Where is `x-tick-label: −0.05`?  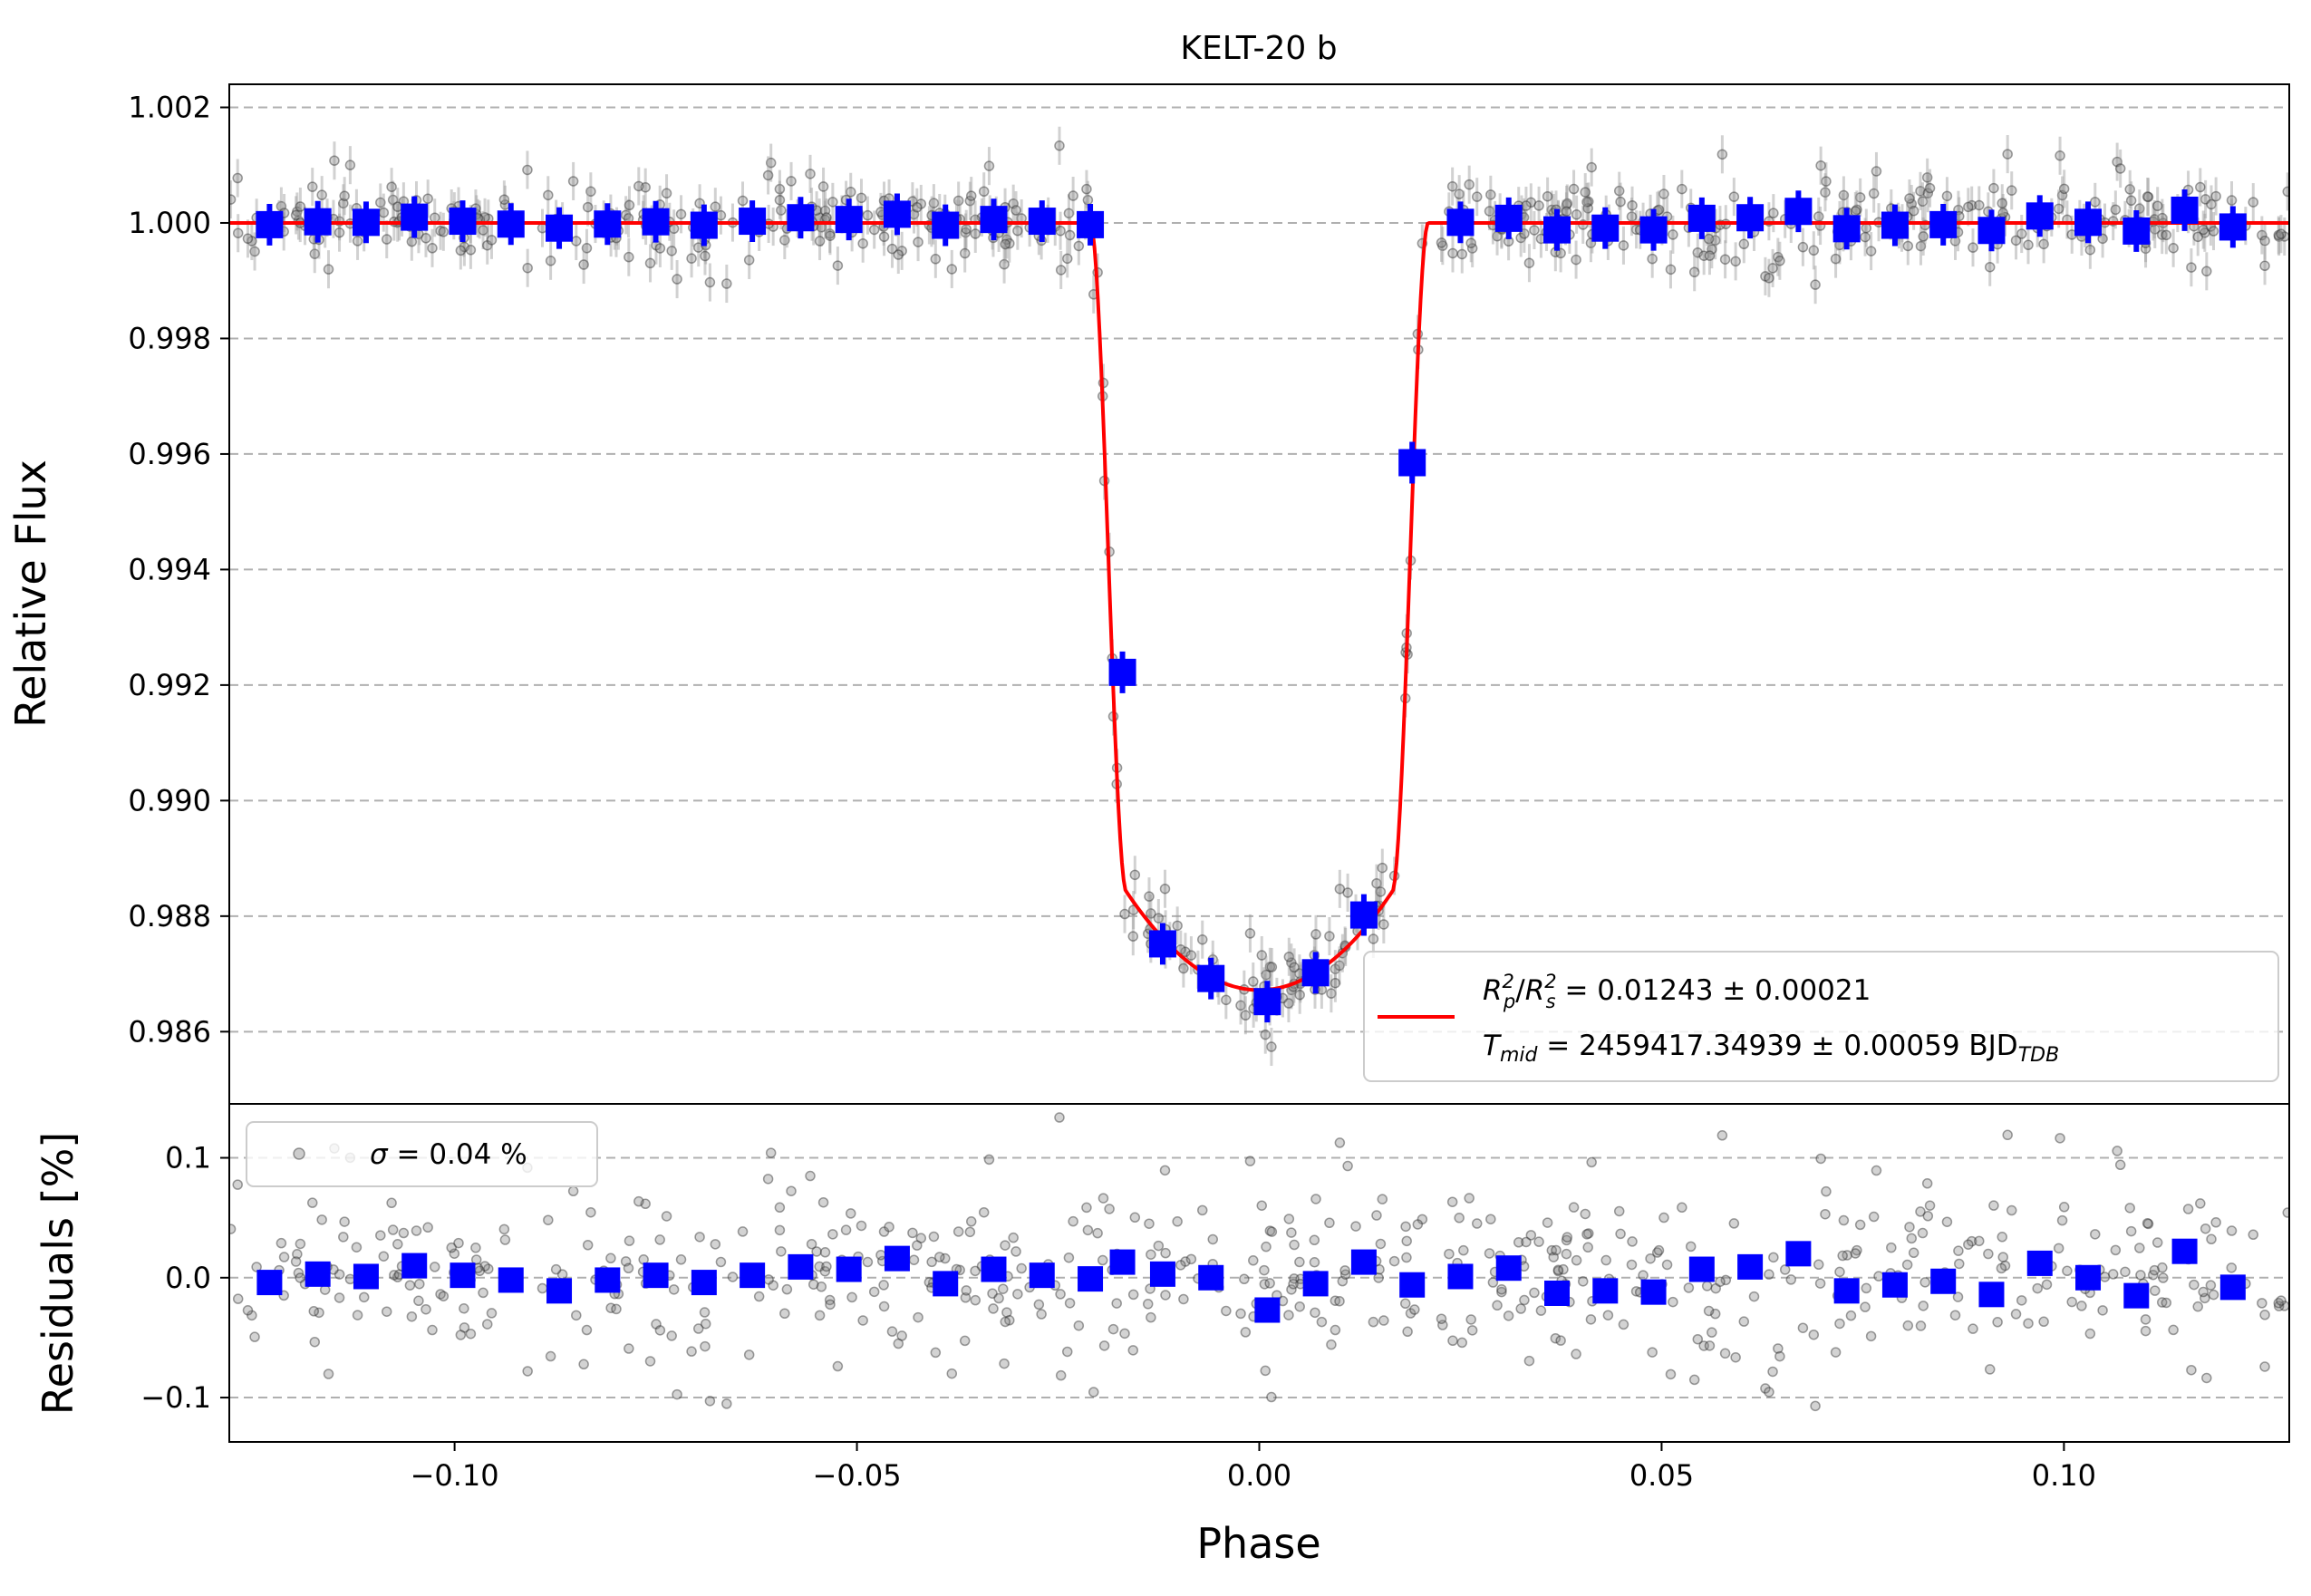
x-tick-label: −0.05 is located at coordinates (857, 1475).